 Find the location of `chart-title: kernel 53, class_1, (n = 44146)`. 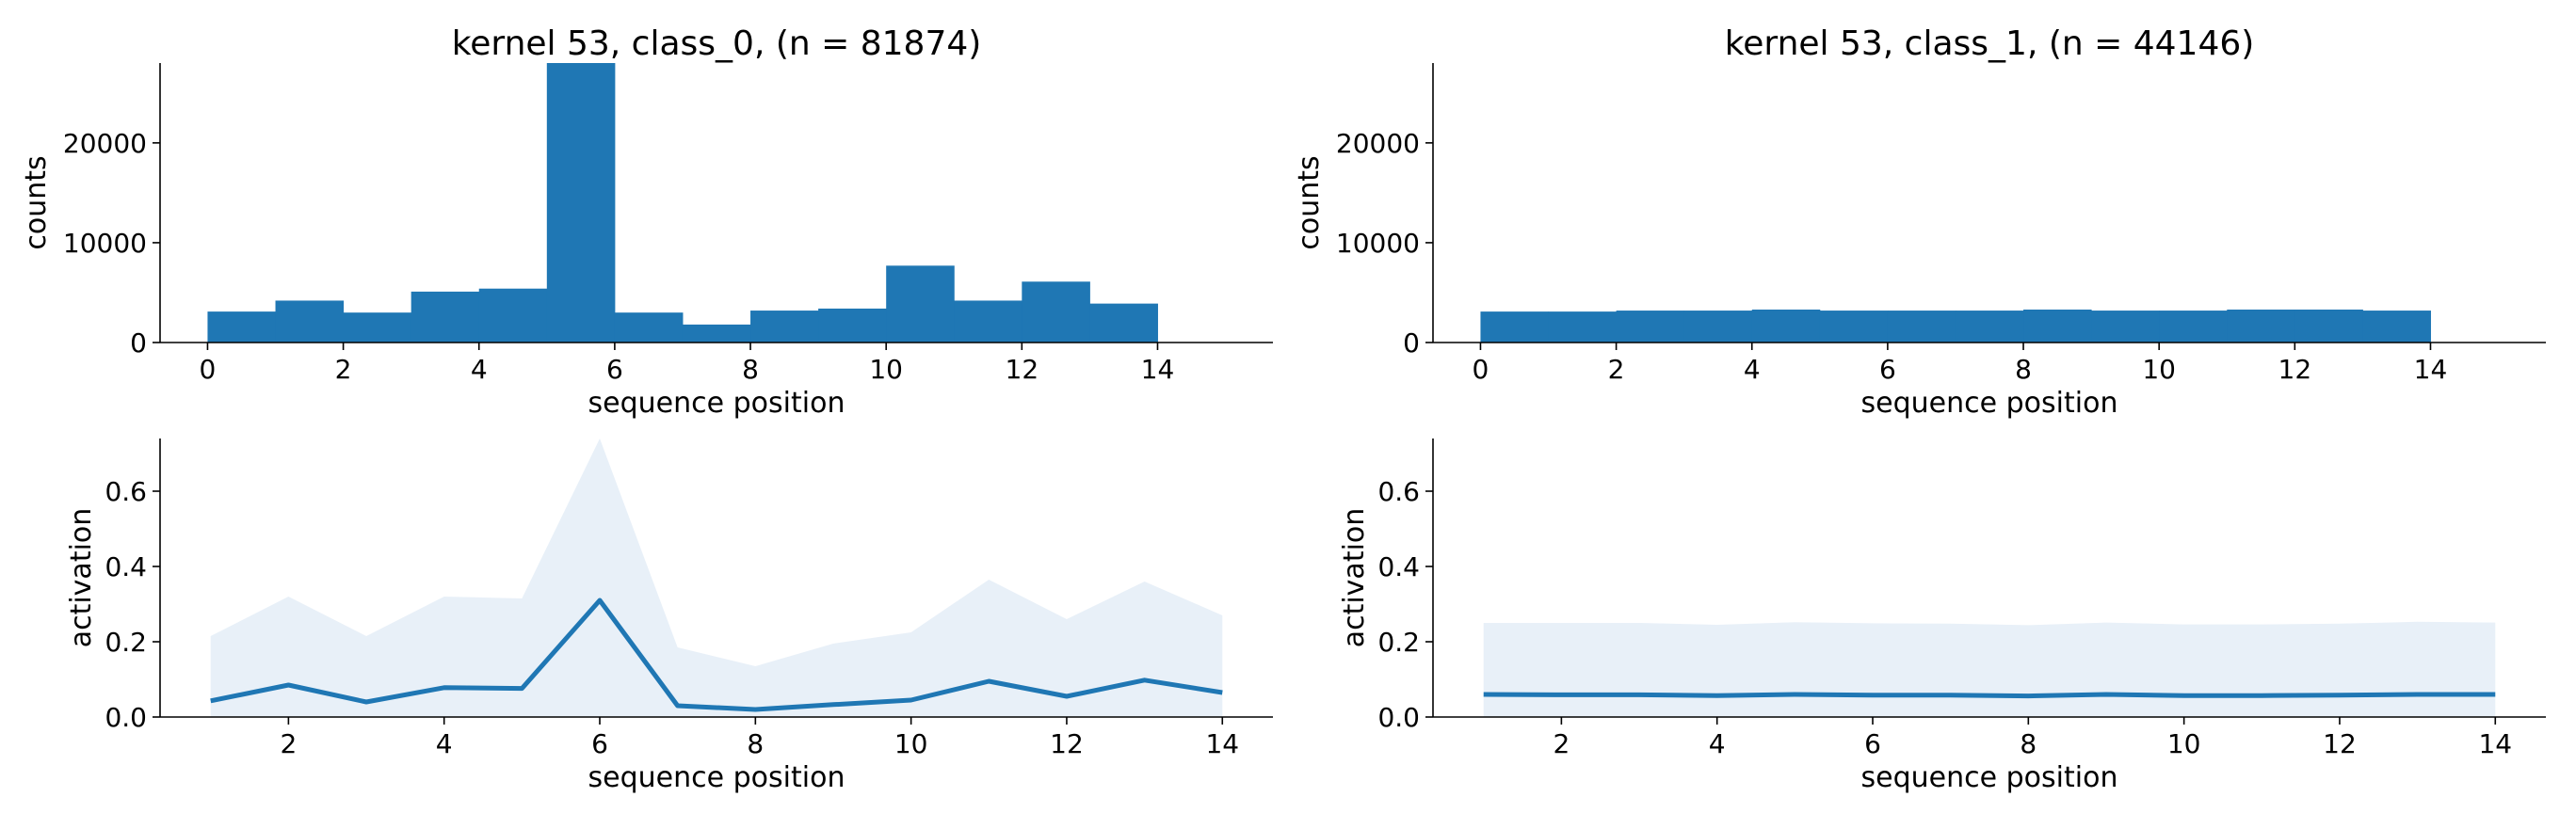

chart-title: kernel 53, class_1, (n = 44146) is located at coordinates (1990, 43).